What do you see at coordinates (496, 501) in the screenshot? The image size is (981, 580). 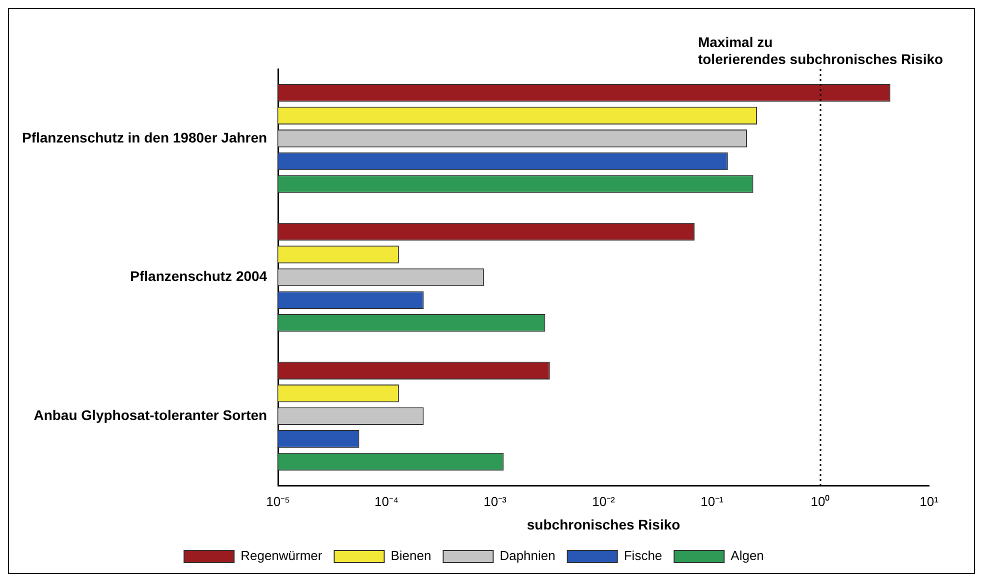 I see `x-tick-label: 10⁻³` at bounding box center [496, 501].